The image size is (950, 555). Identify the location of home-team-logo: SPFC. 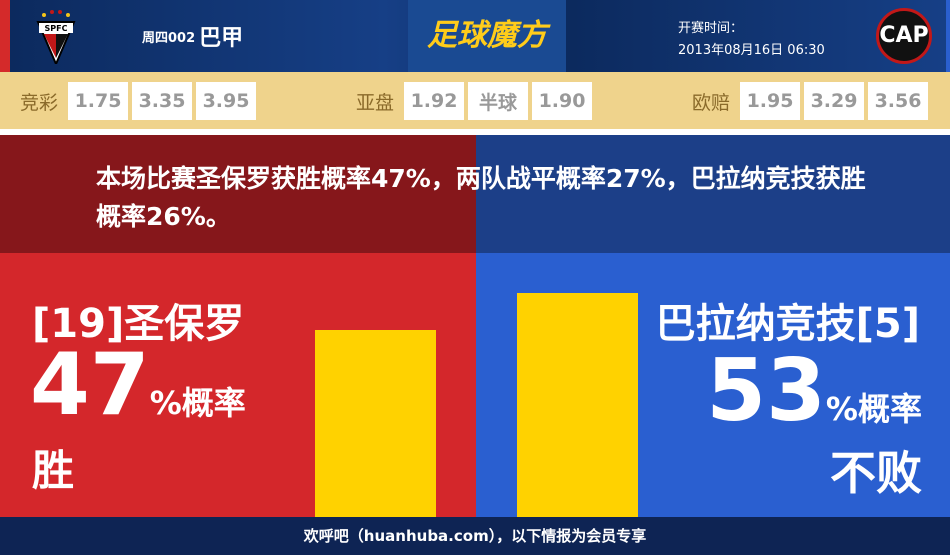
(56, 37).